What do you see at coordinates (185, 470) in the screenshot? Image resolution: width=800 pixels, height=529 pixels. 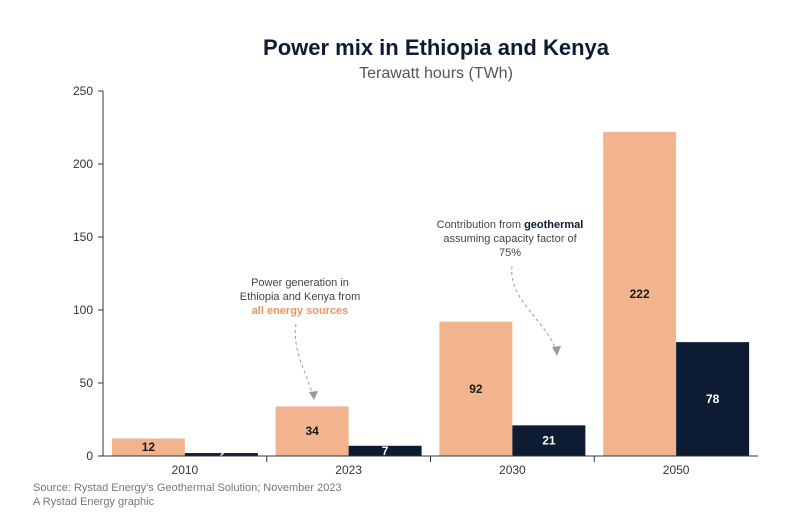 I see `x-tick-label: 2010` at bounding box center [185, 470].